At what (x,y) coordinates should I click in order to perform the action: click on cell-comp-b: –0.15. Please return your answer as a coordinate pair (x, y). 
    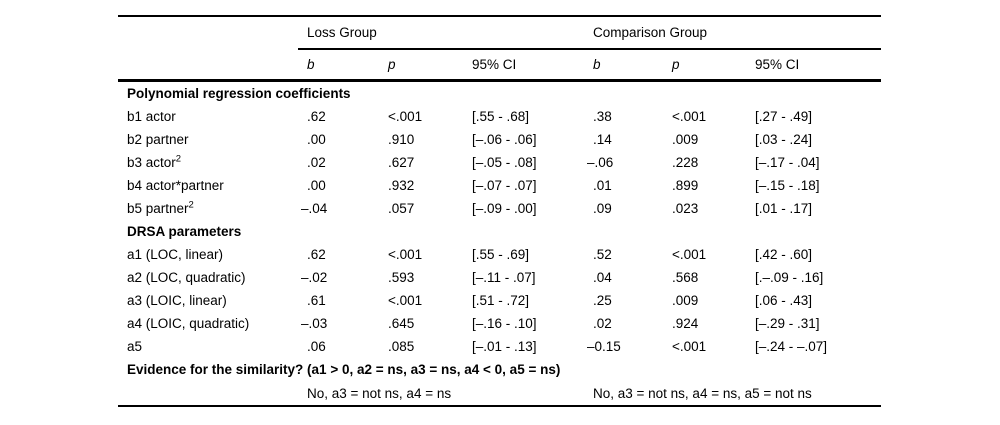
    Looking at the image, I should click on (604, 346).